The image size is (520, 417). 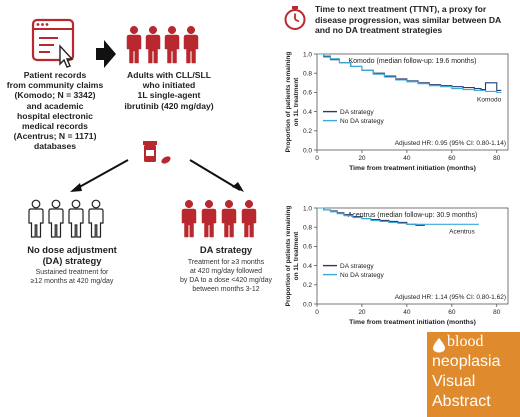 I want to click on adults-line: ibrutinib (420 mg/day), so click(x=169, y=105).